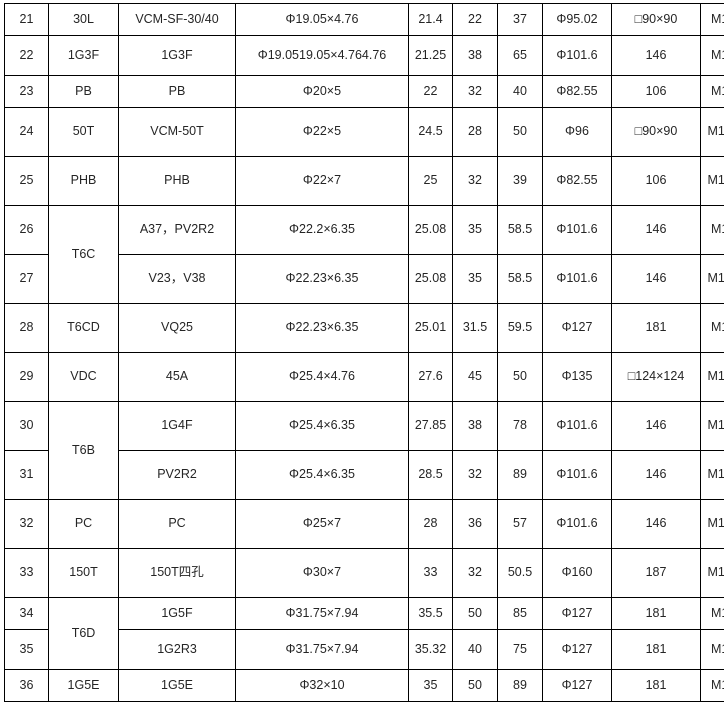 The width and height of the screenshot is (724, 702). What do you see at coordinates (577, 132) in the screenshot?
I see `cell-dim-d: Φ96` at bounding box center [577, 132].